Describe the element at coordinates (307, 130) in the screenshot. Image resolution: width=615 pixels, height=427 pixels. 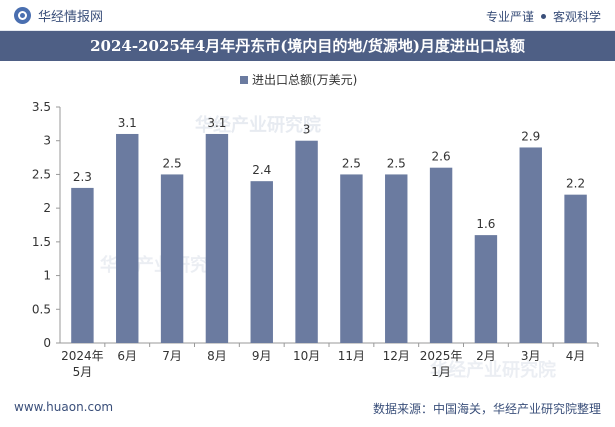
I see `data-label: 3` at that location.